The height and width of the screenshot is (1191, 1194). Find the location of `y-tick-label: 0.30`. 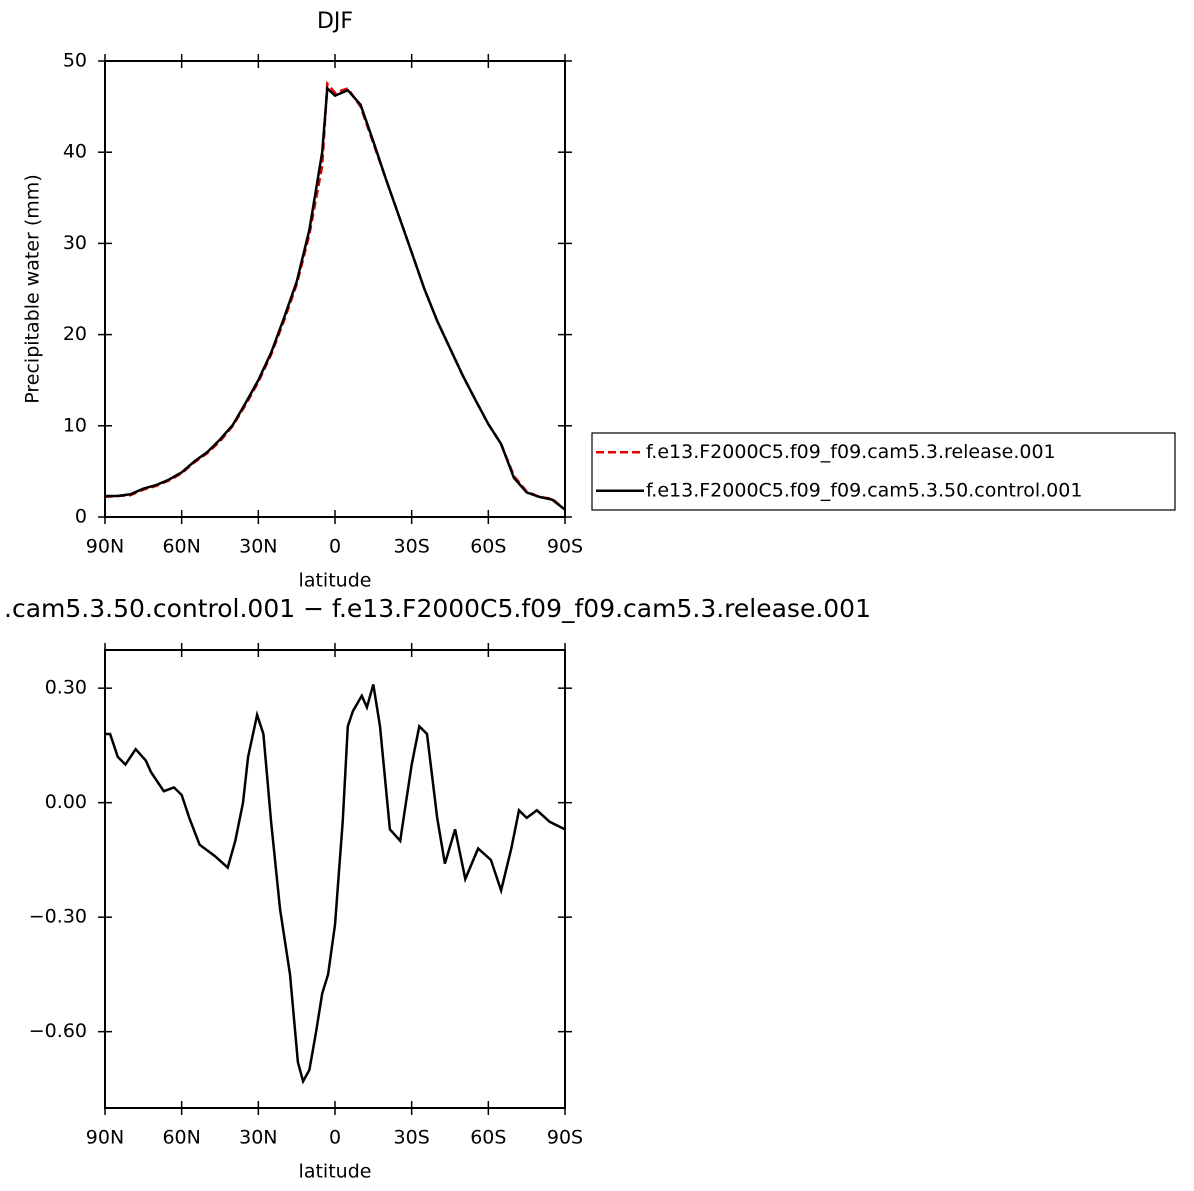

y-tick-label: 0.30 is located at coordinates (66, 688).